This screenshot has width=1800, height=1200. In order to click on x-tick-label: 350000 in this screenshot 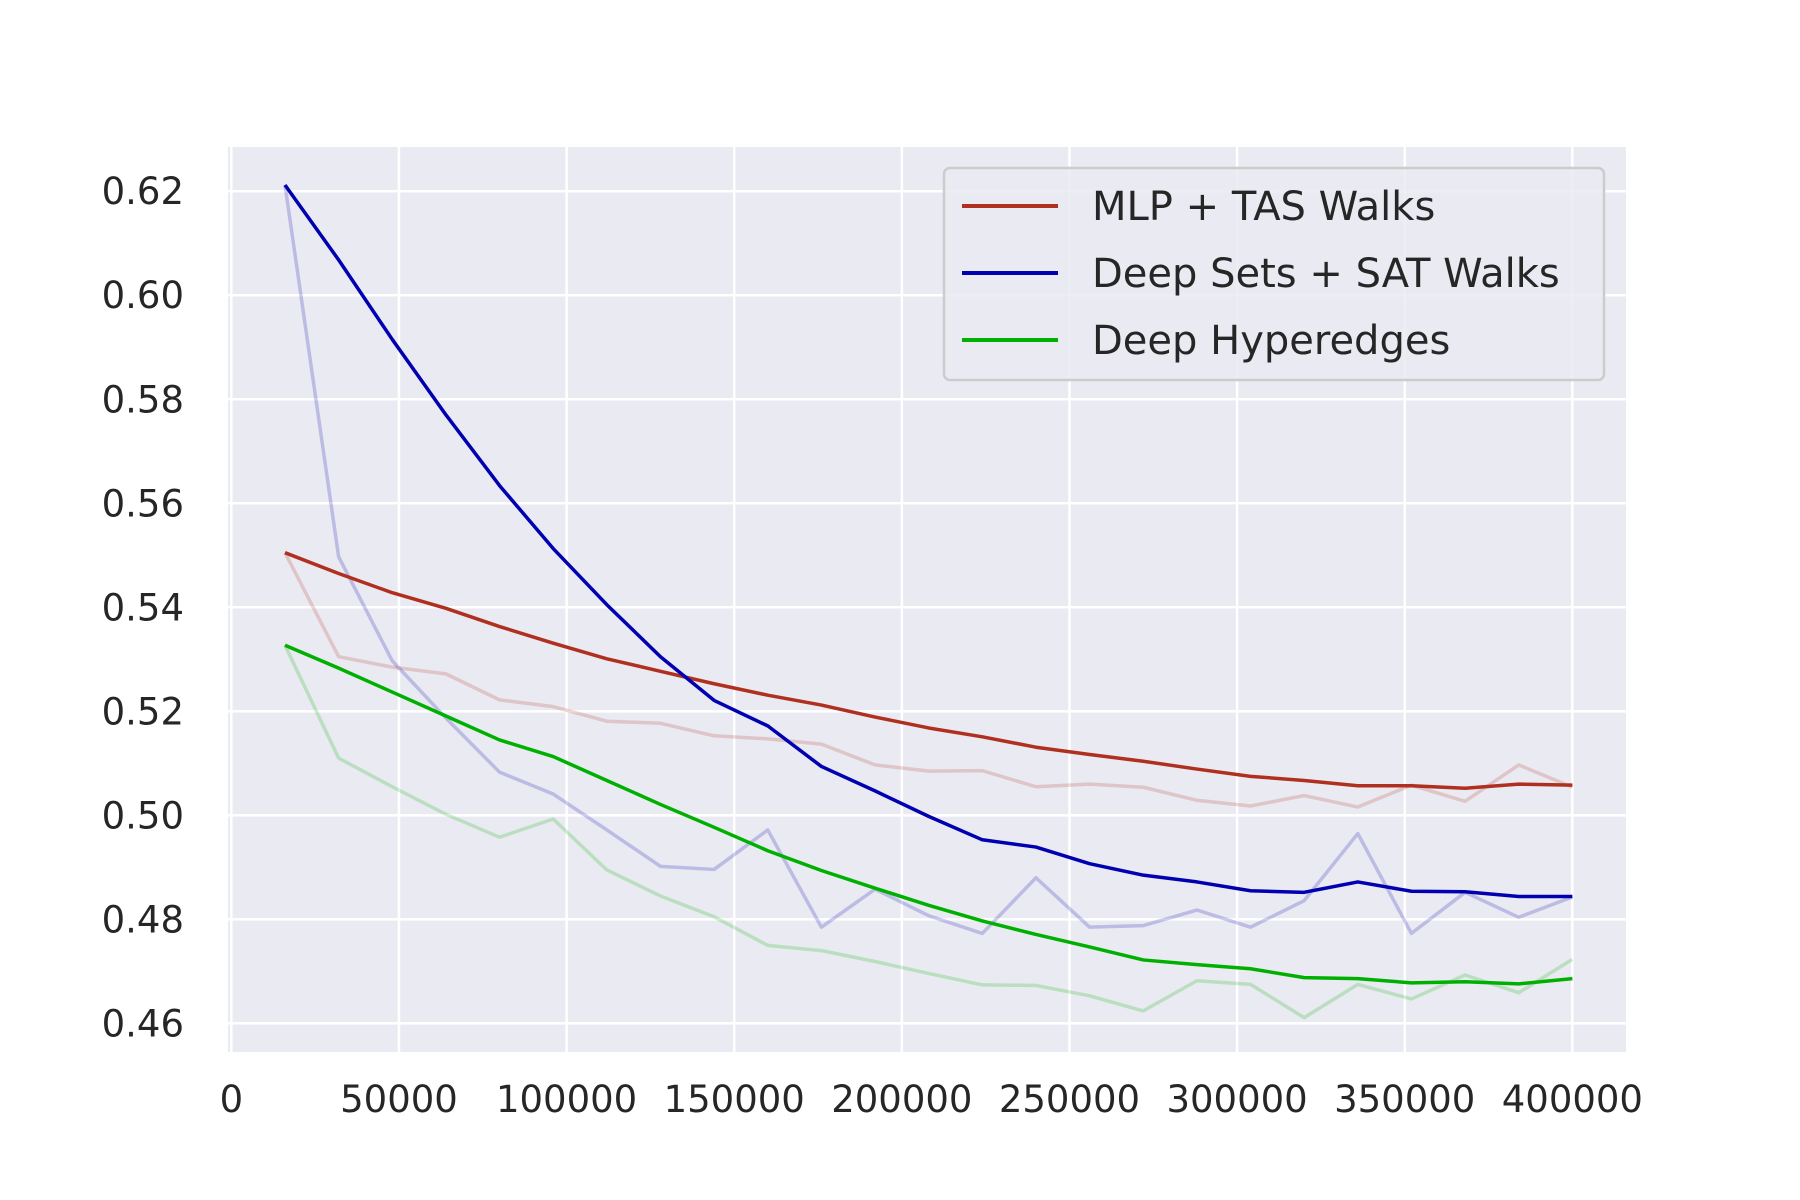, I will do `click(1404, 1099)`.